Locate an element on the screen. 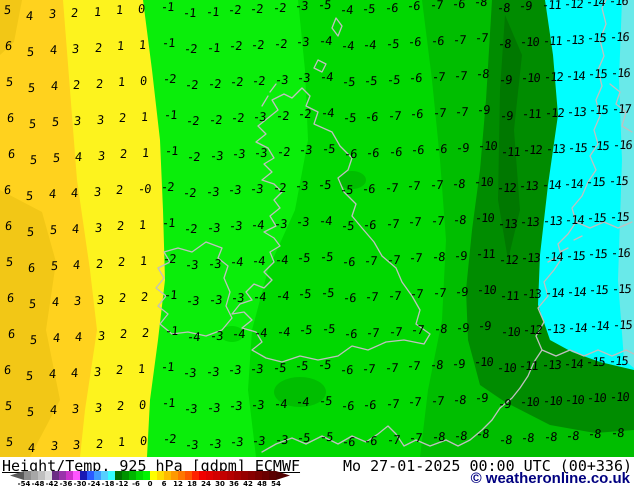  temp-value: -12 is located at coordinates (508, 260).